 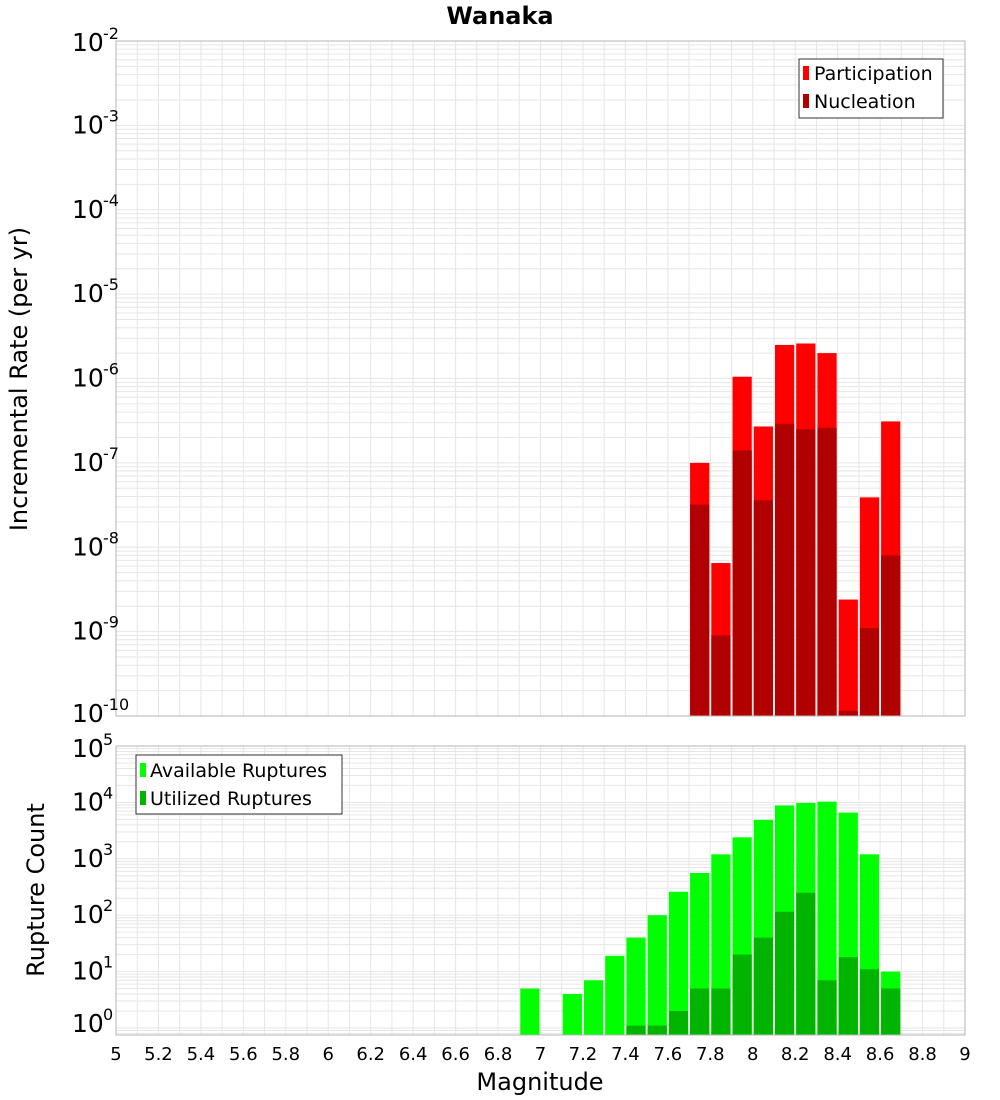 What do you see at coordinates (243, 1054) in the screenshot?
I see `x-tick-label: 5.6` at bounding box center [243, 1054].